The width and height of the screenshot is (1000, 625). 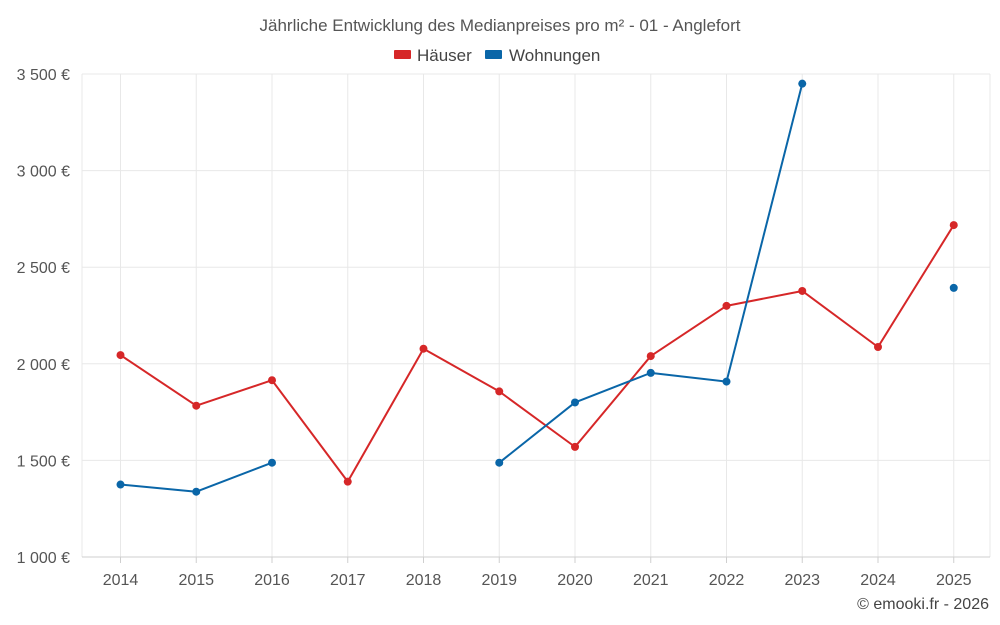 What do you see at coordinates (43, 172) in the screenshot?
I see `y-tick-label: 3 000 €` at bounding box center [43, 172].